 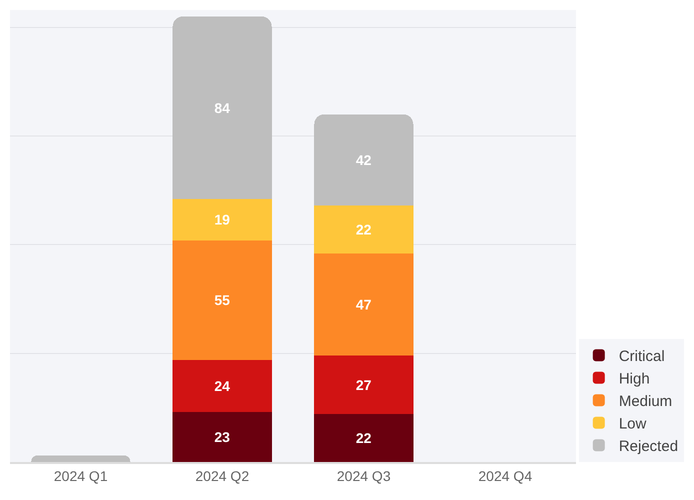 What do you see at coordinates (363, 476) in the screenshot?
I see `x-tick-label: 2024 Q3` at bounding box center [363, 476].